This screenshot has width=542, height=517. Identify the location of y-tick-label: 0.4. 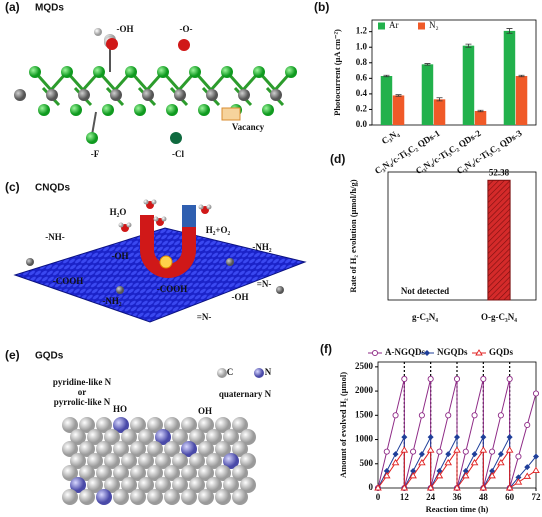
(362, 93).